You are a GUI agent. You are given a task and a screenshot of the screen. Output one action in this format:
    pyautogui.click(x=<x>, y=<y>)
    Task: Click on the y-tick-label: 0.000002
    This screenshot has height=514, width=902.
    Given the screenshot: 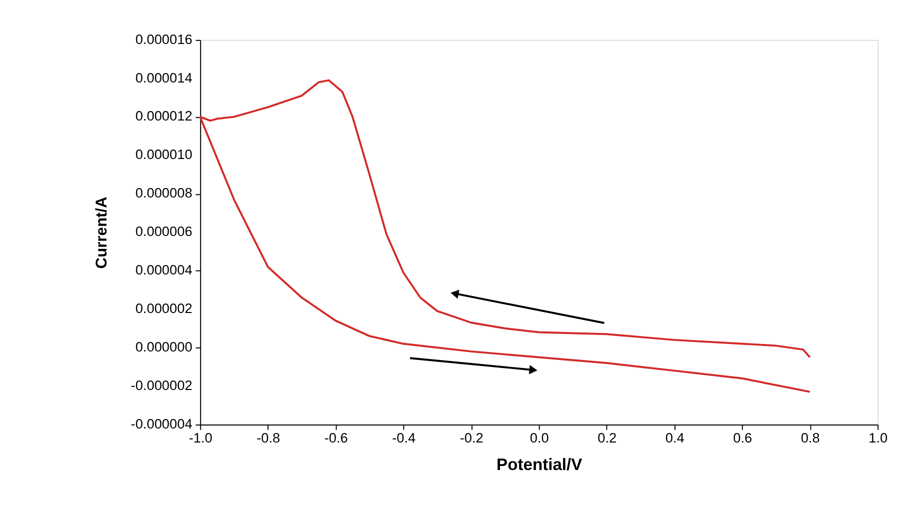 What is the action you would take?
    pyautogui.click(x=163, y=308)
    